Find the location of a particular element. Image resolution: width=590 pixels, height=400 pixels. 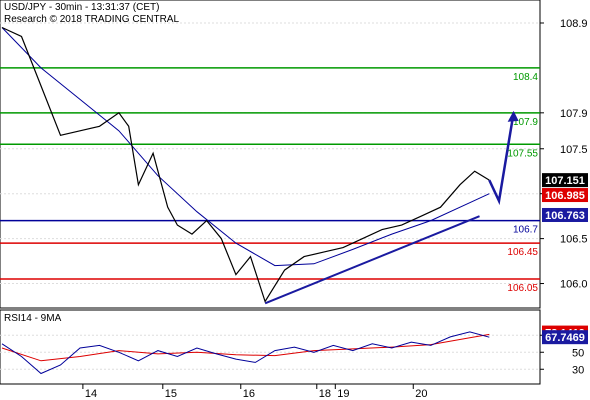

main-y-tick-label: 107.9 is located at coordinates (574, 114).